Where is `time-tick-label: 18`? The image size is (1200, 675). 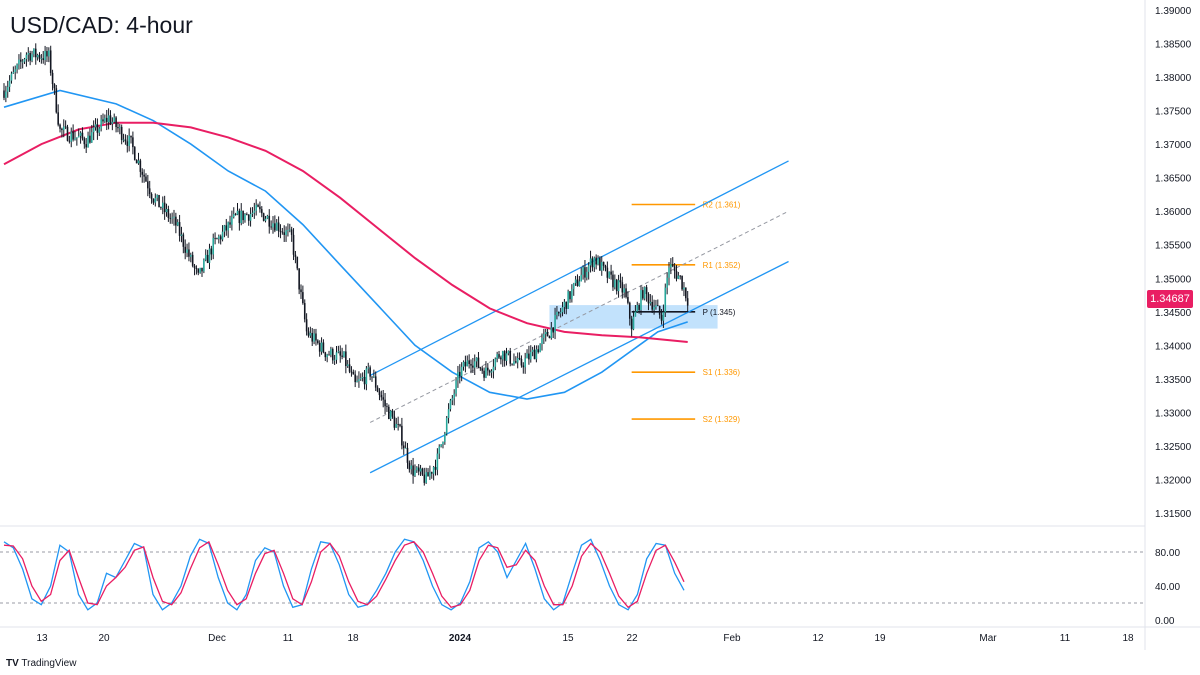 time-tick-label: 18 is located at coordinates (353, 638).